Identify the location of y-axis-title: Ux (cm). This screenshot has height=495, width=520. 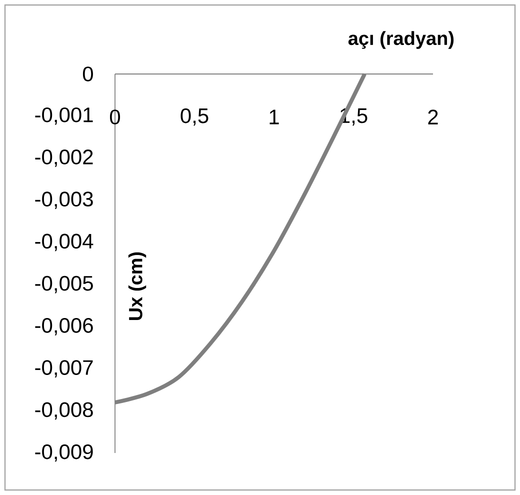
(137, 286).